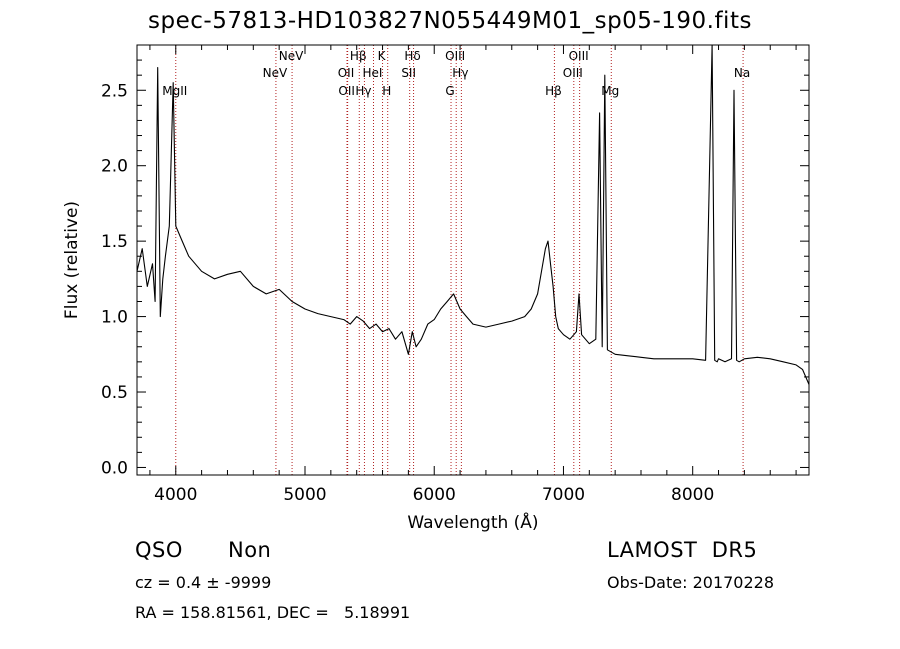  I want to click on x-tick-label: 7000, so click(563, 495).